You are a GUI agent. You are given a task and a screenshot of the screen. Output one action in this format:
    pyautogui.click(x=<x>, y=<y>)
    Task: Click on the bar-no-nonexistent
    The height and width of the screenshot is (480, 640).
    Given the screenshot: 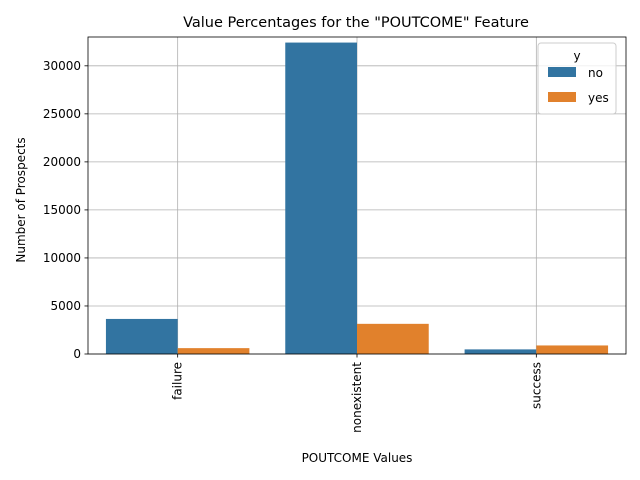 What is the action you would take?
    pyautogui.click(x=321, y=198)
    